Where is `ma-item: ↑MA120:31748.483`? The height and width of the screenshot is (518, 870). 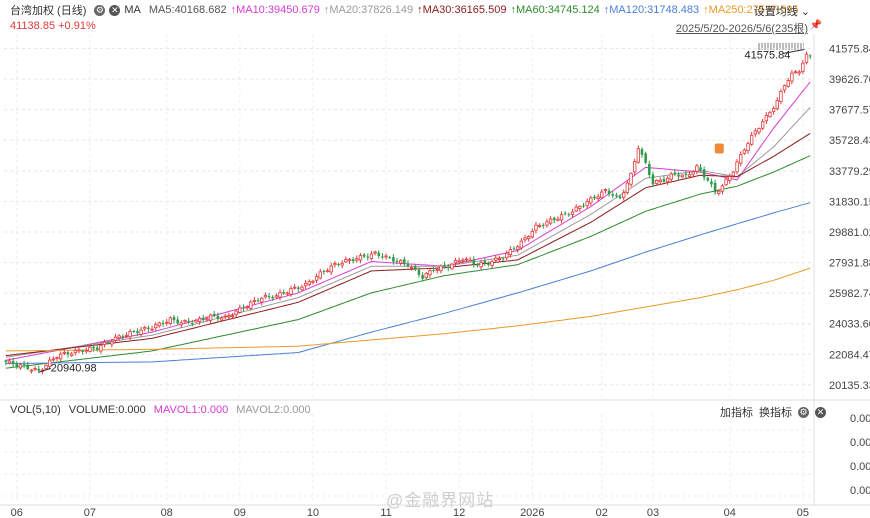
ma-item: ↑MA120:31748.483 is located at coordinates (651, 10).